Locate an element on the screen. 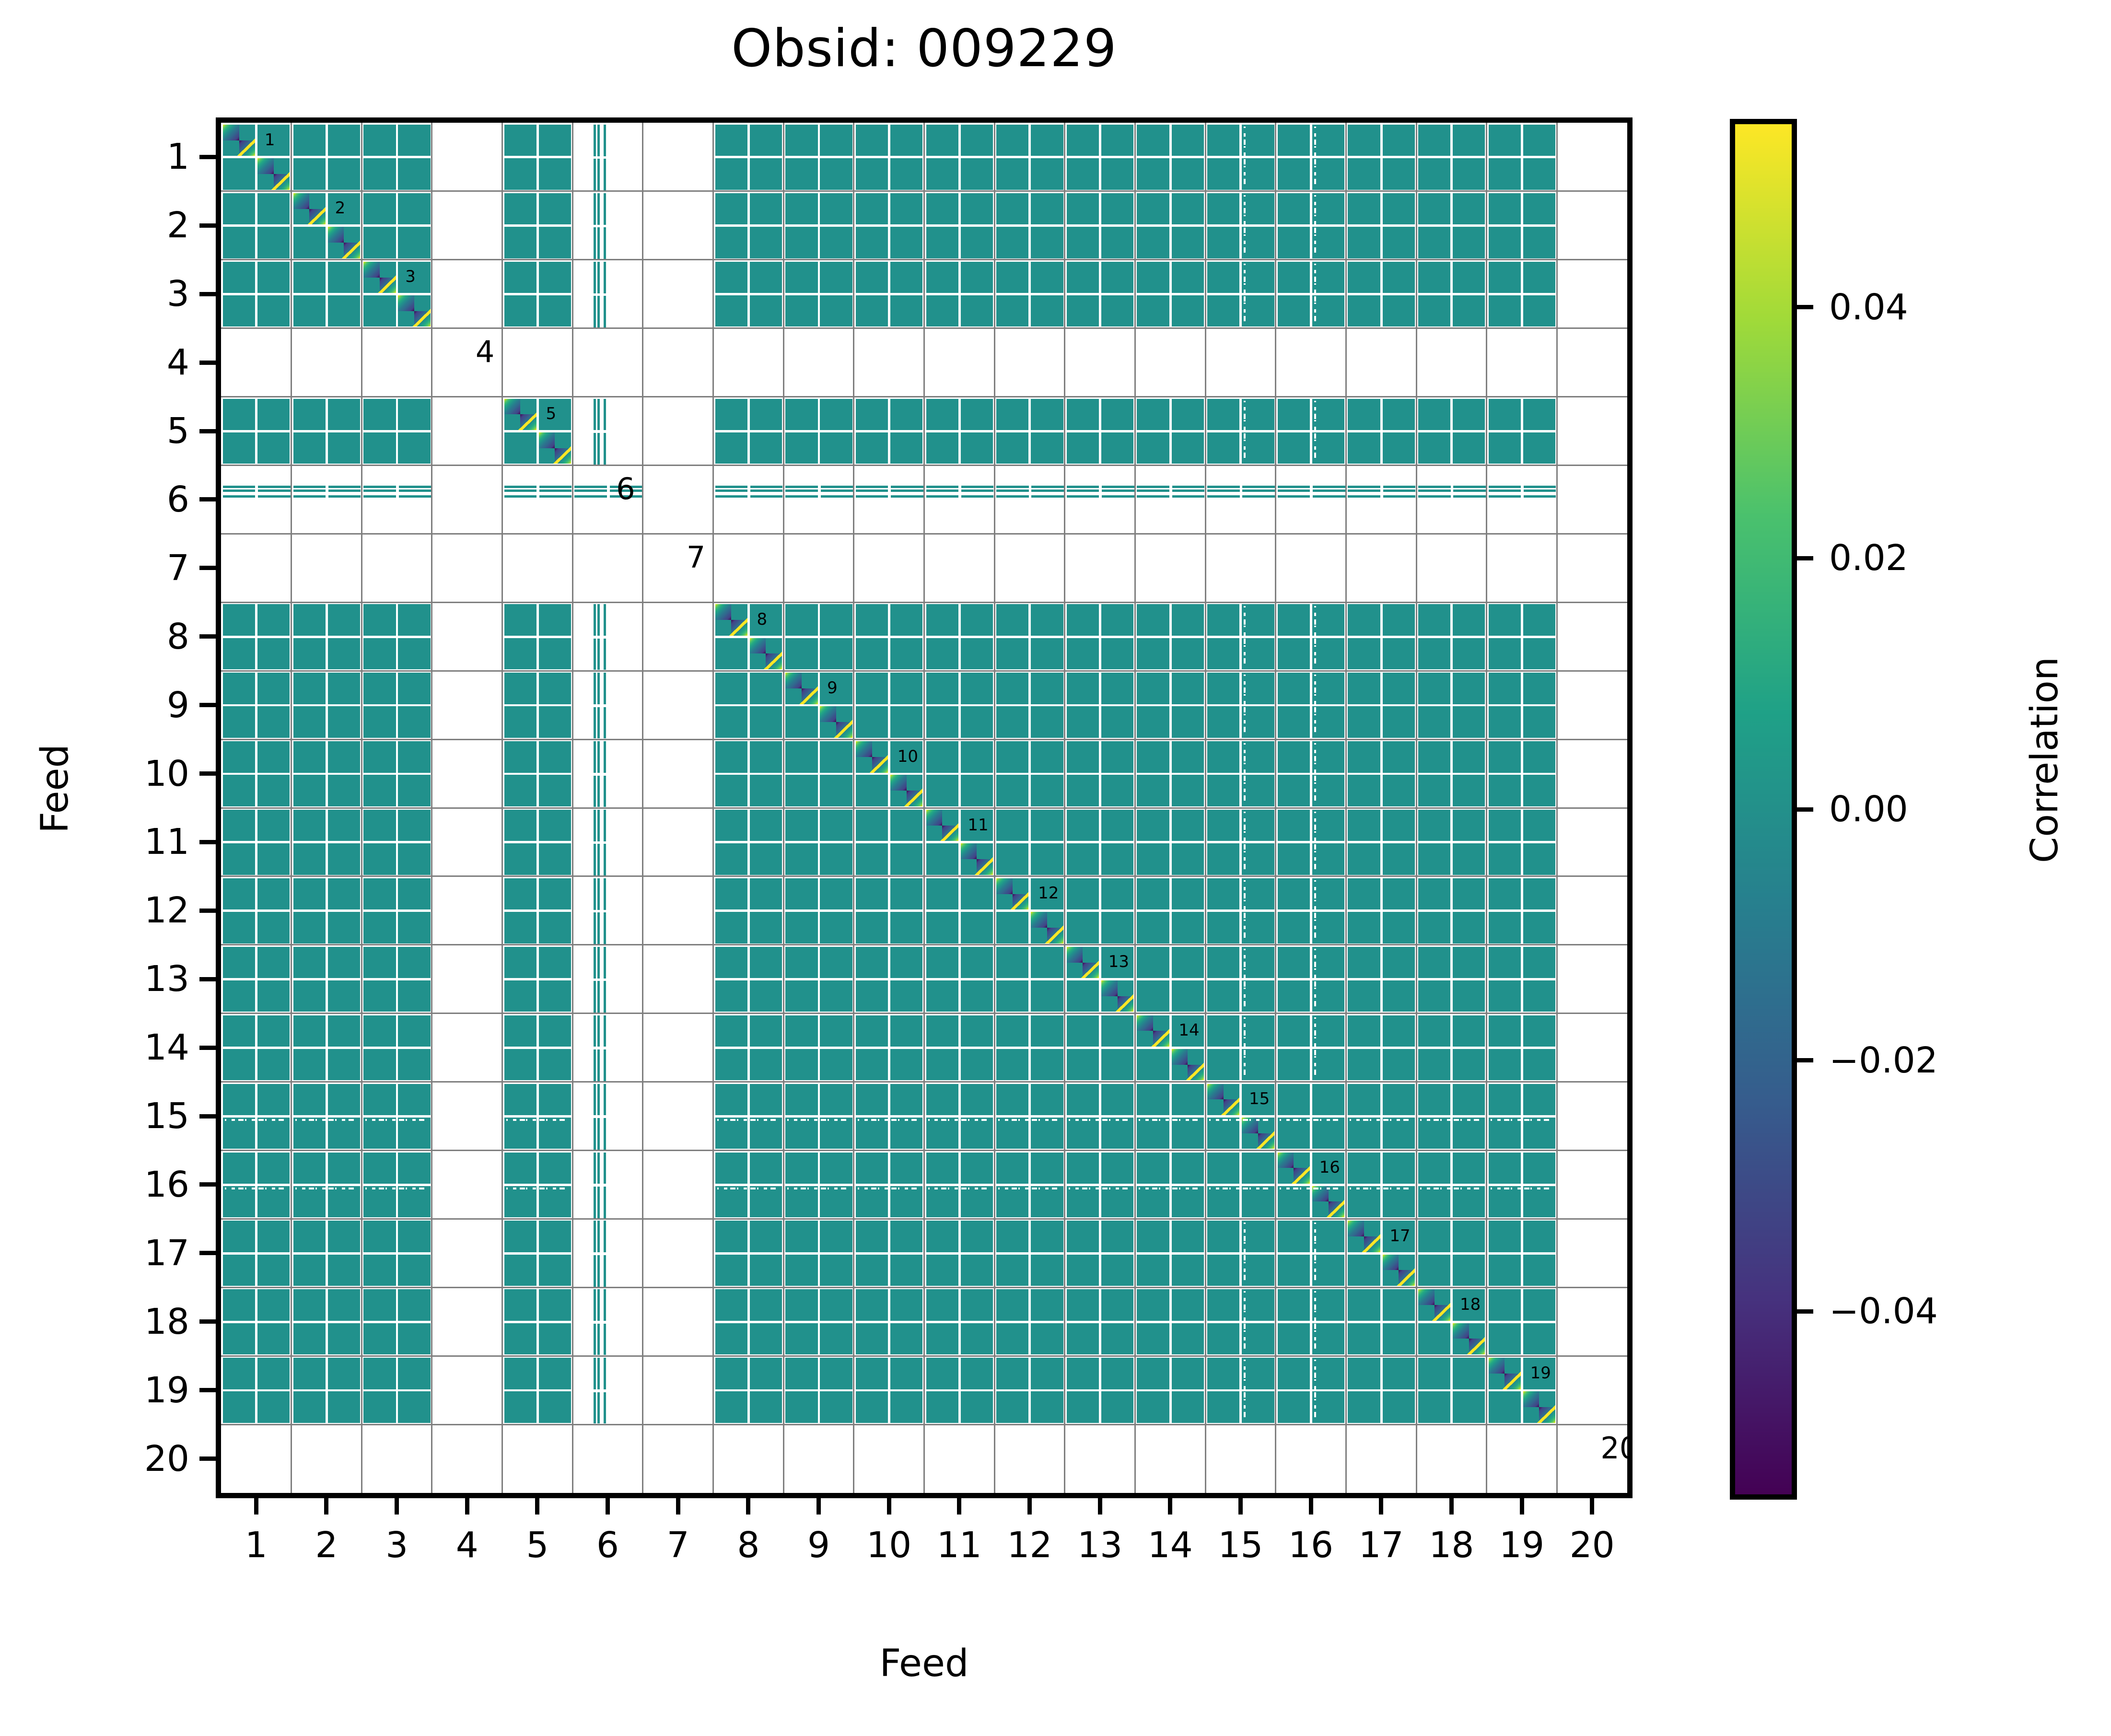 This screenshot has height=1736, width=2111. diagonal-quadrant-tr is located at coordinates (950, 818).